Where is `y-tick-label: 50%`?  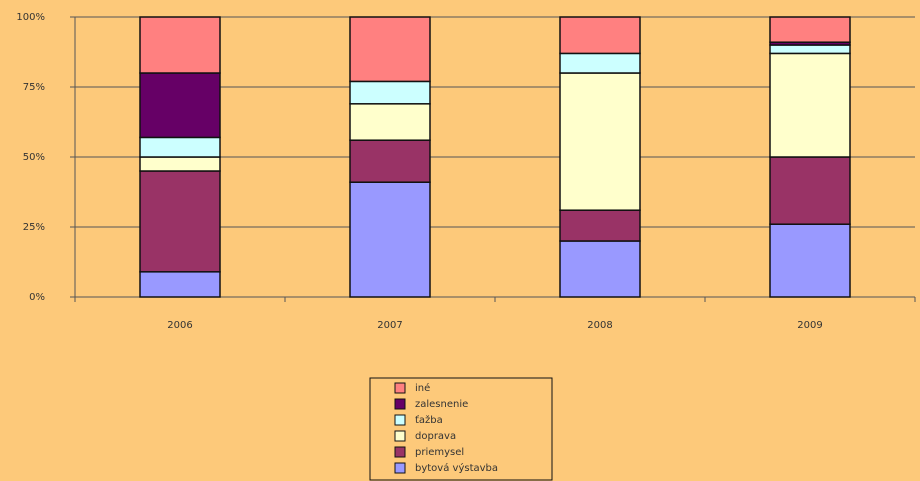 y-tick-label: 50% is located at coordinates (34, 157).